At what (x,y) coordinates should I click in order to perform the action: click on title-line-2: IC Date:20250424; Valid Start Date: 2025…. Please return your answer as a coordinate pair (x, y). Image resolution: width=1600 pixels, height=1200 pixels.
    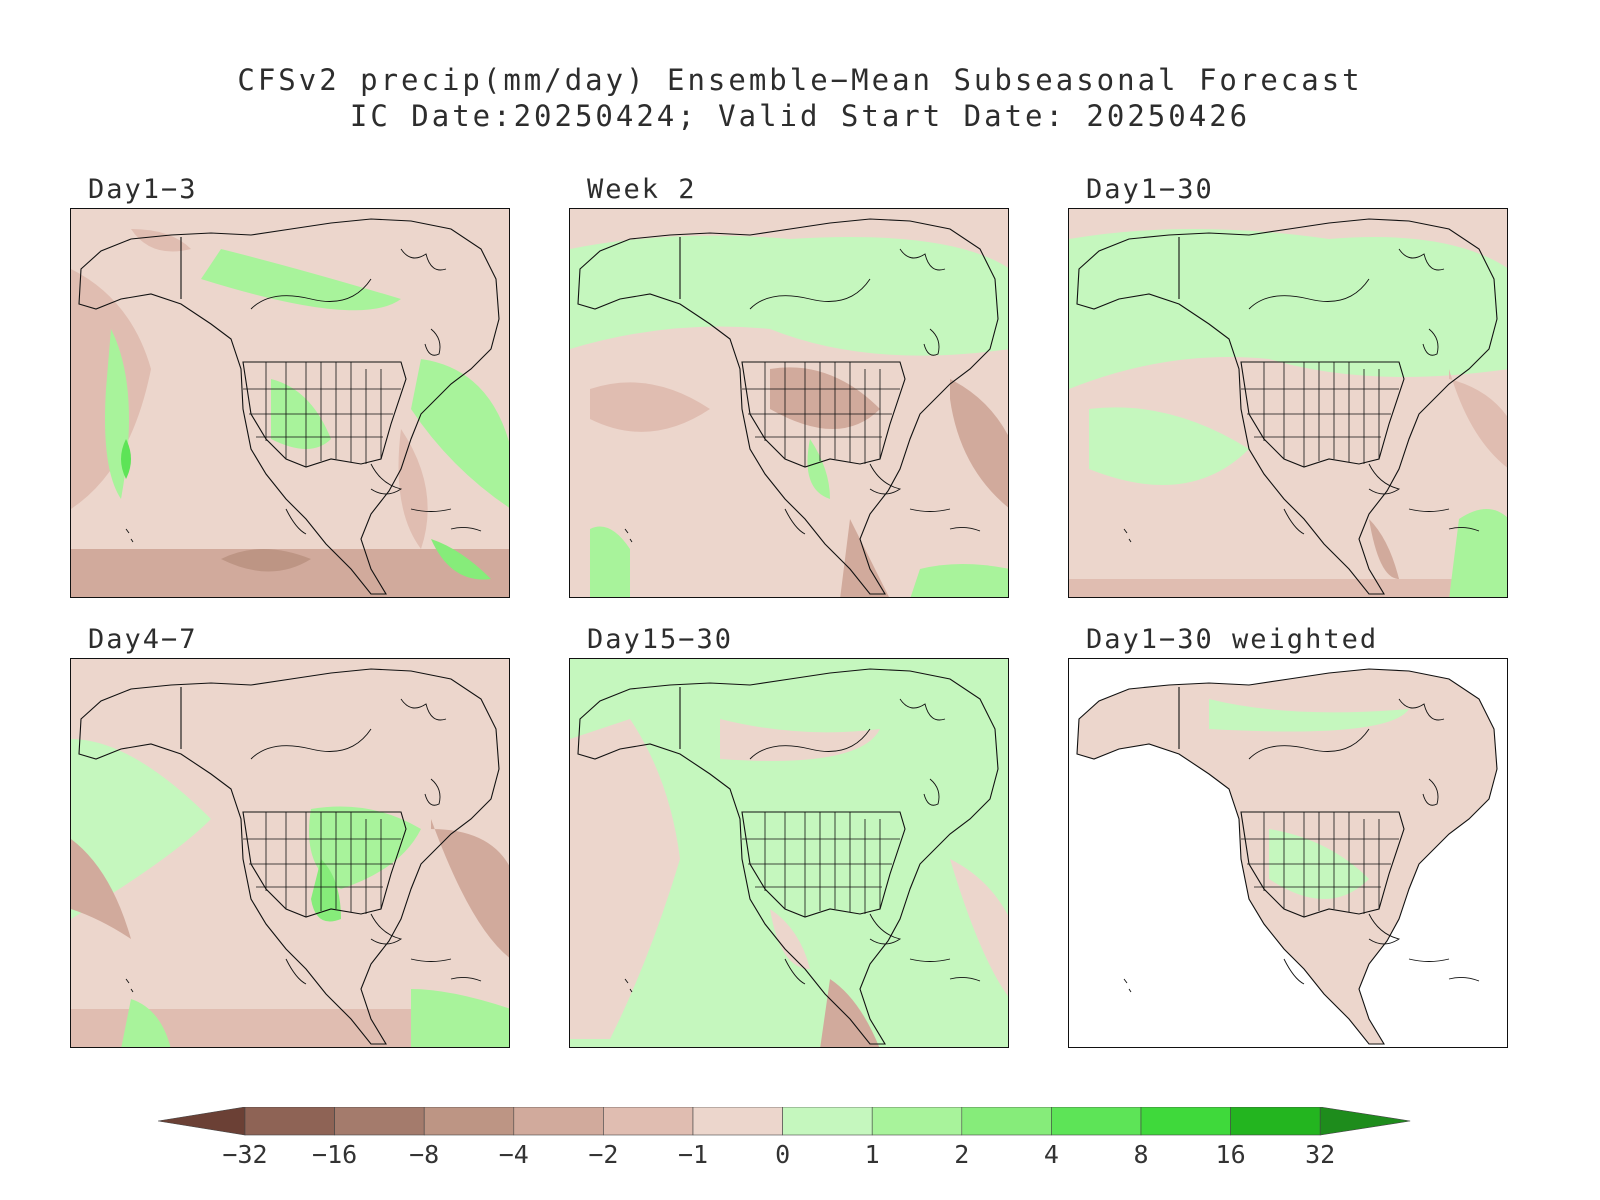
    Looking at the image, I should click on (800, 116).